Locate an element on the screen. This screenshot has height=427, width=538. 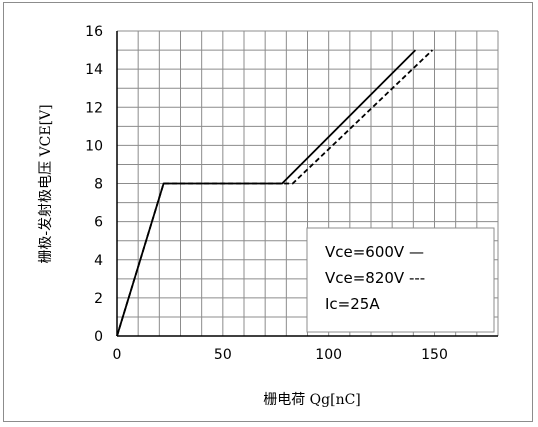
y-axis-title: 栅极-发射极电压 VCE[V] is located at coordinates (46, 183).